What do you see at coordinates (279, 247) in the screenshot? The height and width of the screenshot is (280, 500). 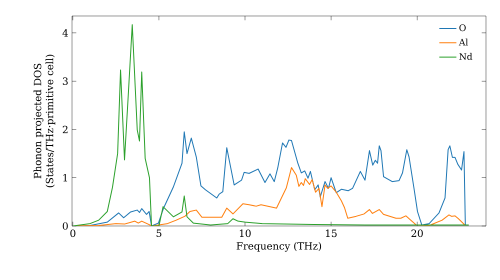 I see `x-axis-title: Frequency (THz)` at bounding box center [279, 247].